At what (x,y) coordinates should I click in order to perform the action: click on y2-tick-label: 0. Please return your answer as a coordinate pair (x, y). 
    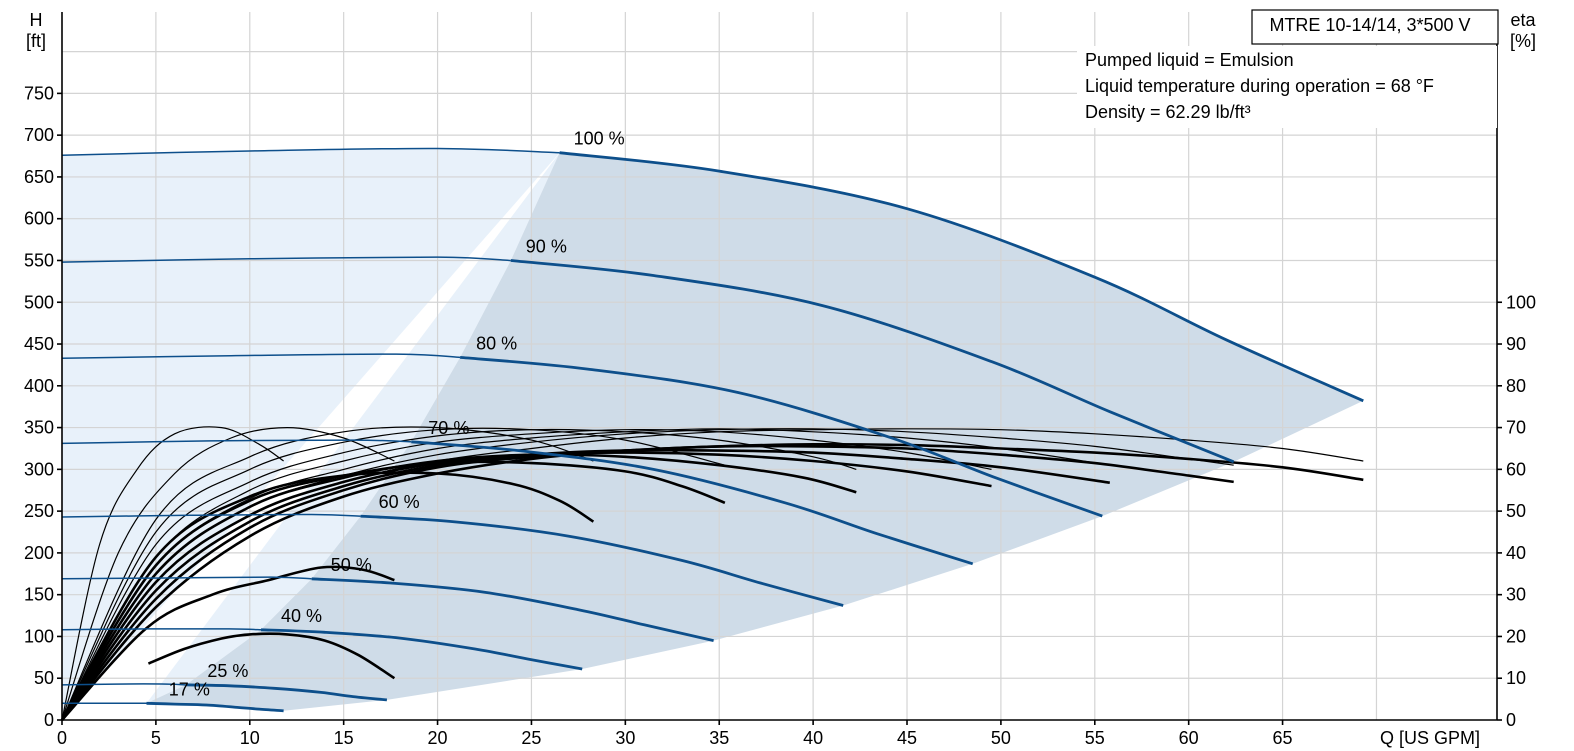
    Looking at the image, I should click on (1511, 720).